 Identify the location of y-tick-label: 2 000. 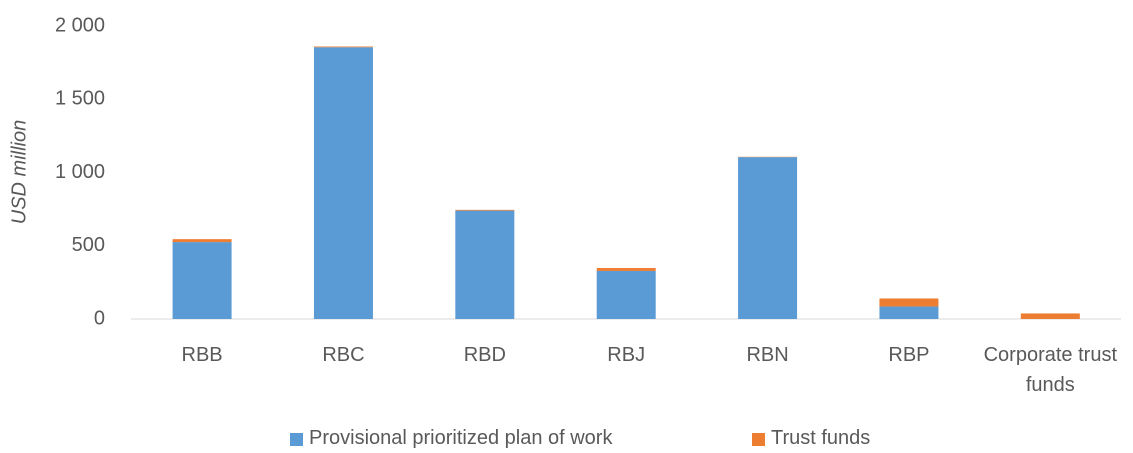
(80, 25).